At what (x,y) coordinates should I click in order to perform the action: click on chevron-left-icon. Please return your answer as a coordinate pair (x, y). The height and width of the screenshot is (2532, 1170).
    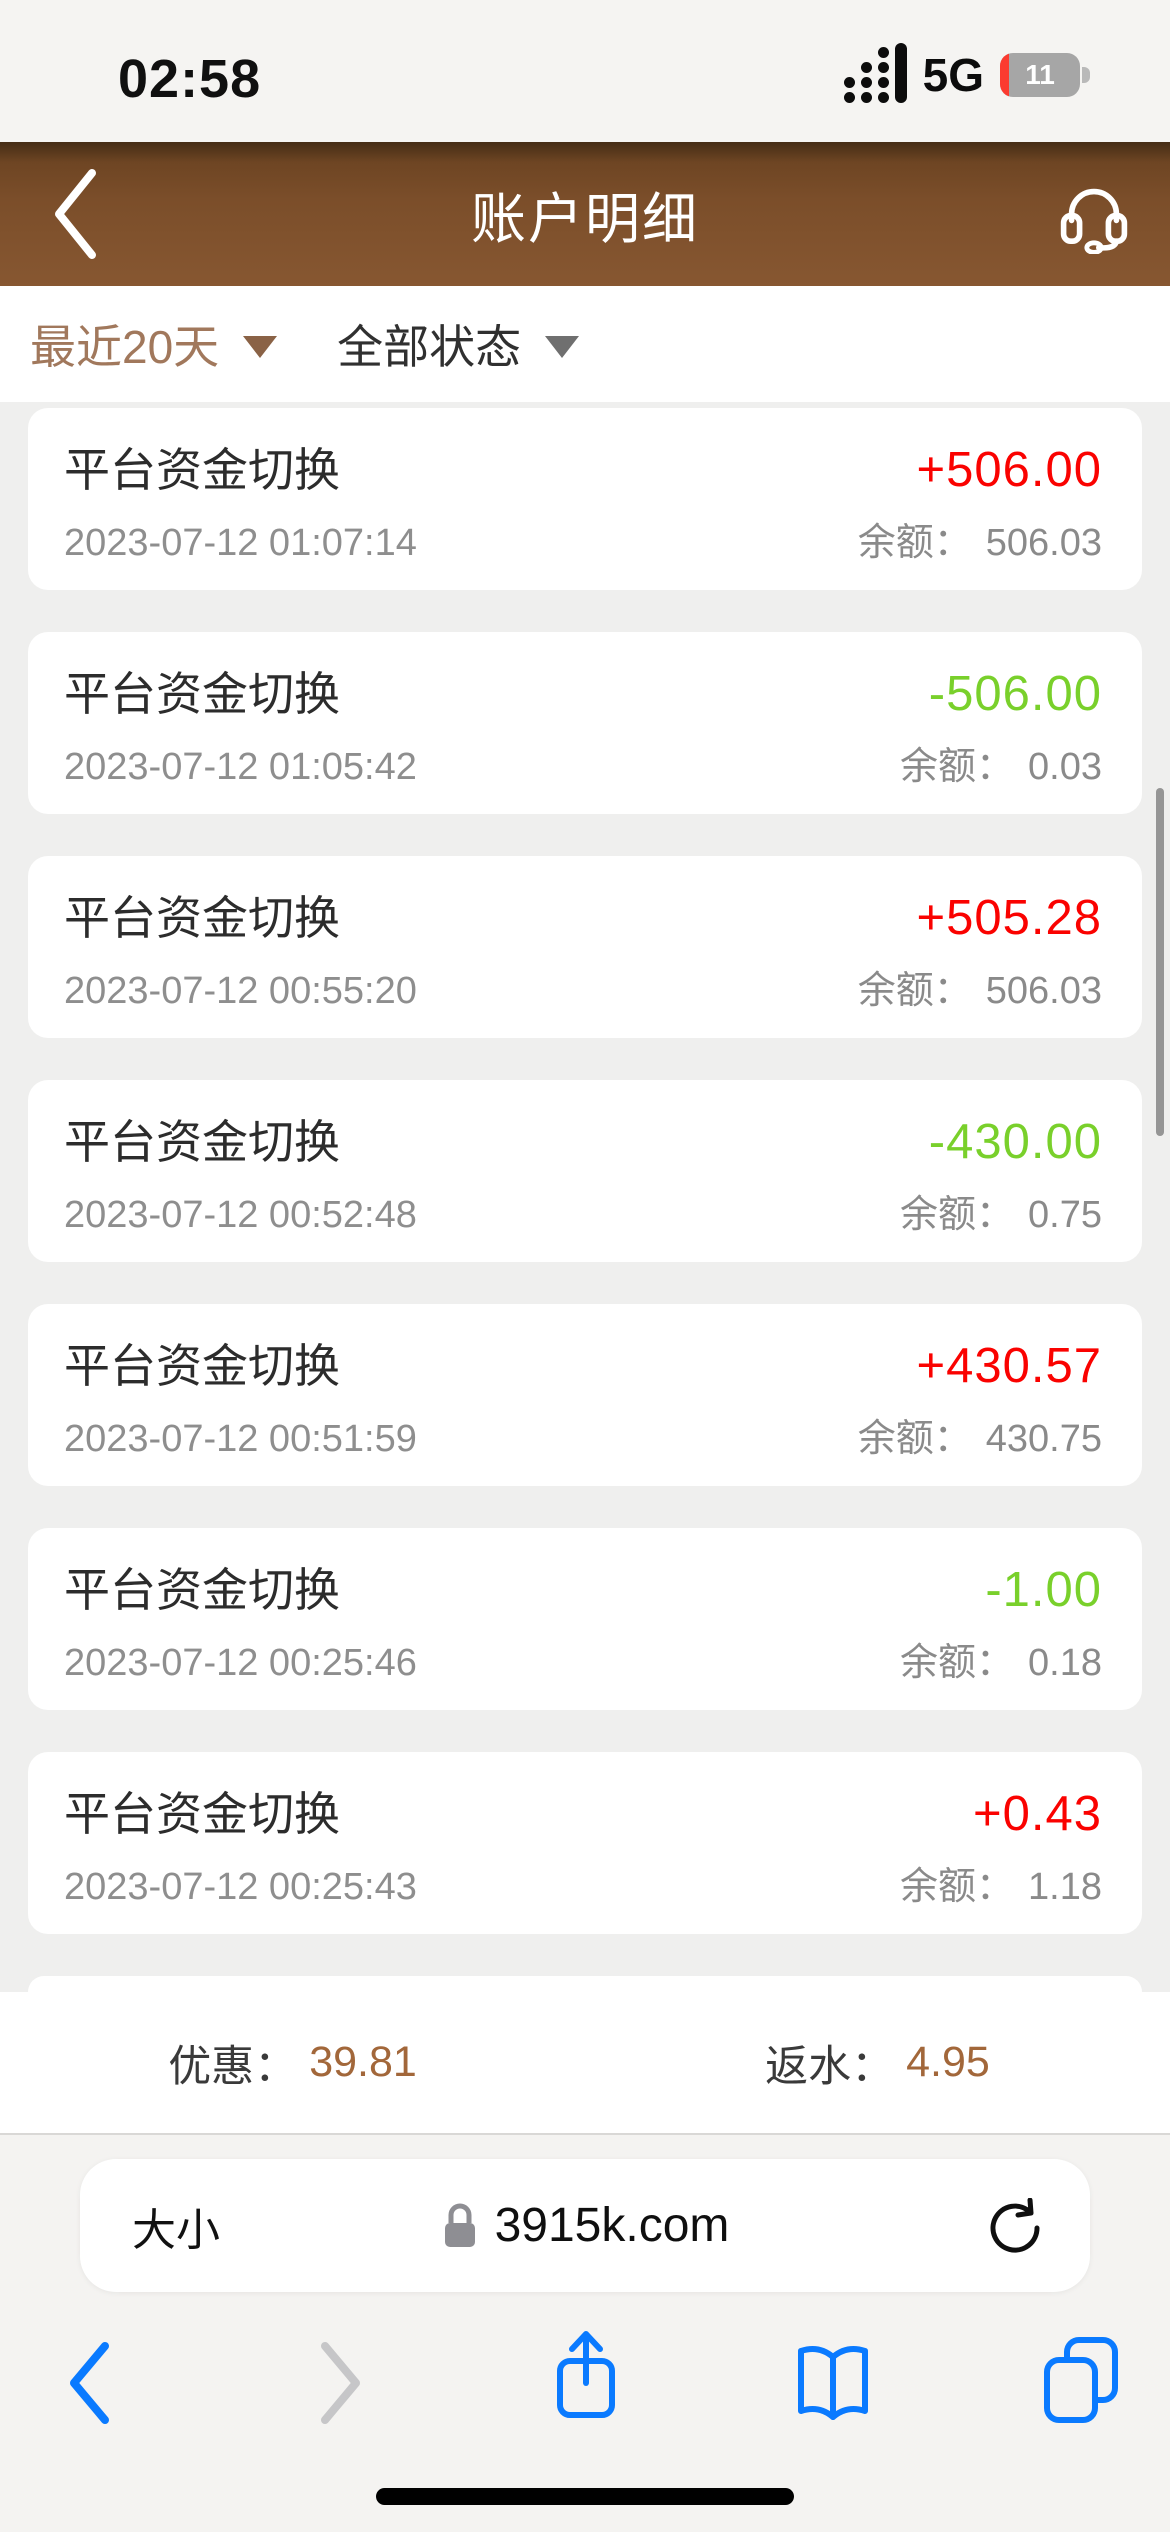
    Looking at the image, I should click on (89, 2383).